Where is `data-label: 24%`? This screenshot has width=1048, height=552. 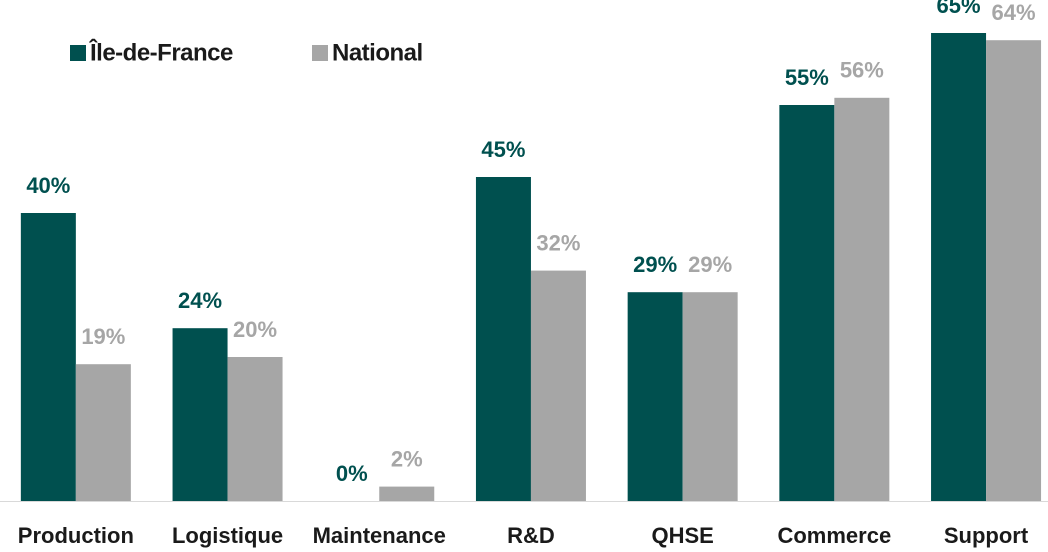 data-label: 24% is located at coordinates (200, 300).